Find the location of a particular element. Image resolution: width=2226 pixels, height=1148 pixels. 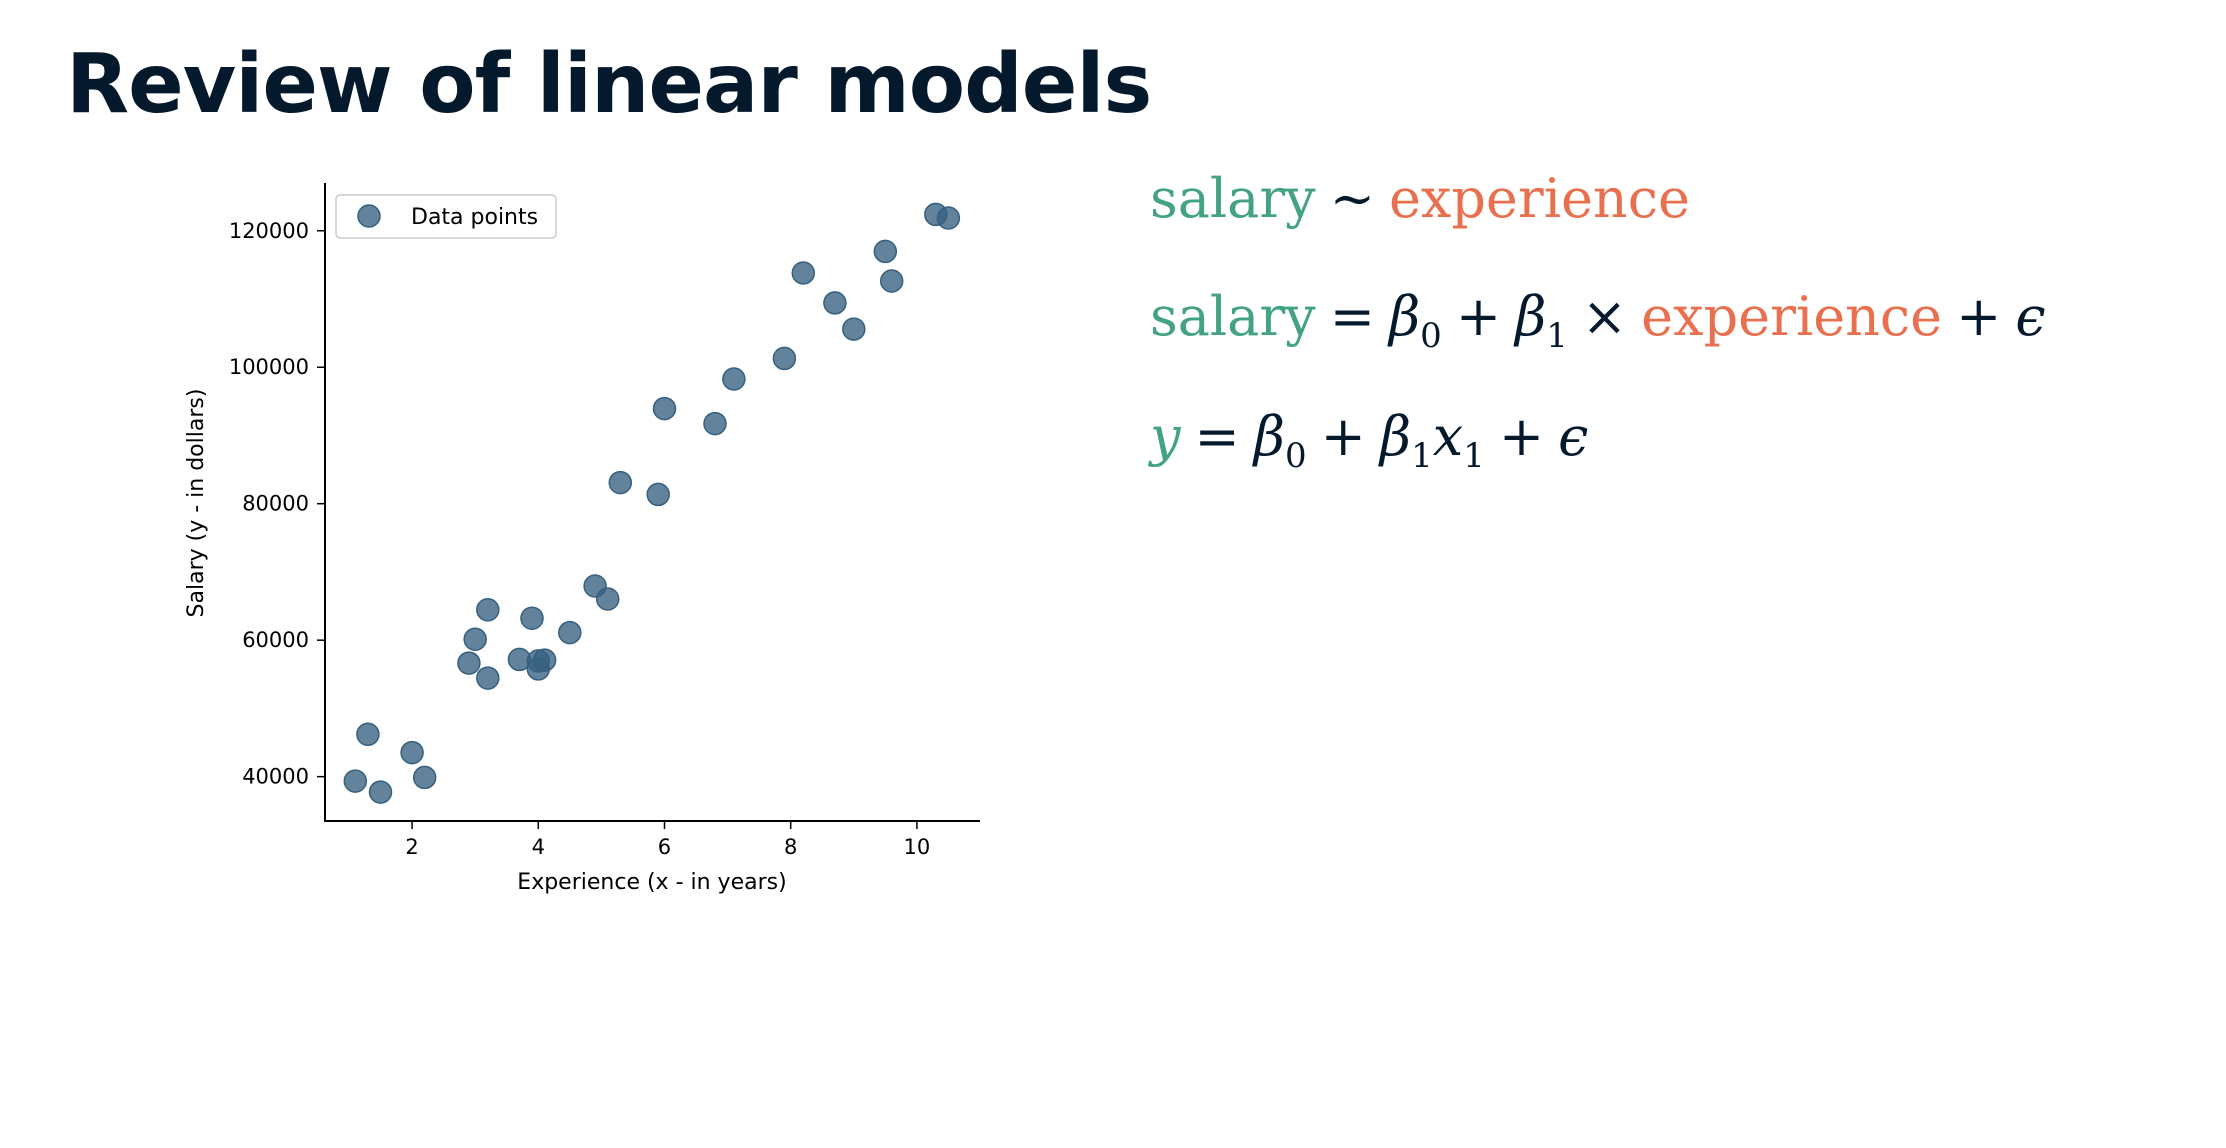

y-tick-label: 80000 is located at coordinates (275, 504).